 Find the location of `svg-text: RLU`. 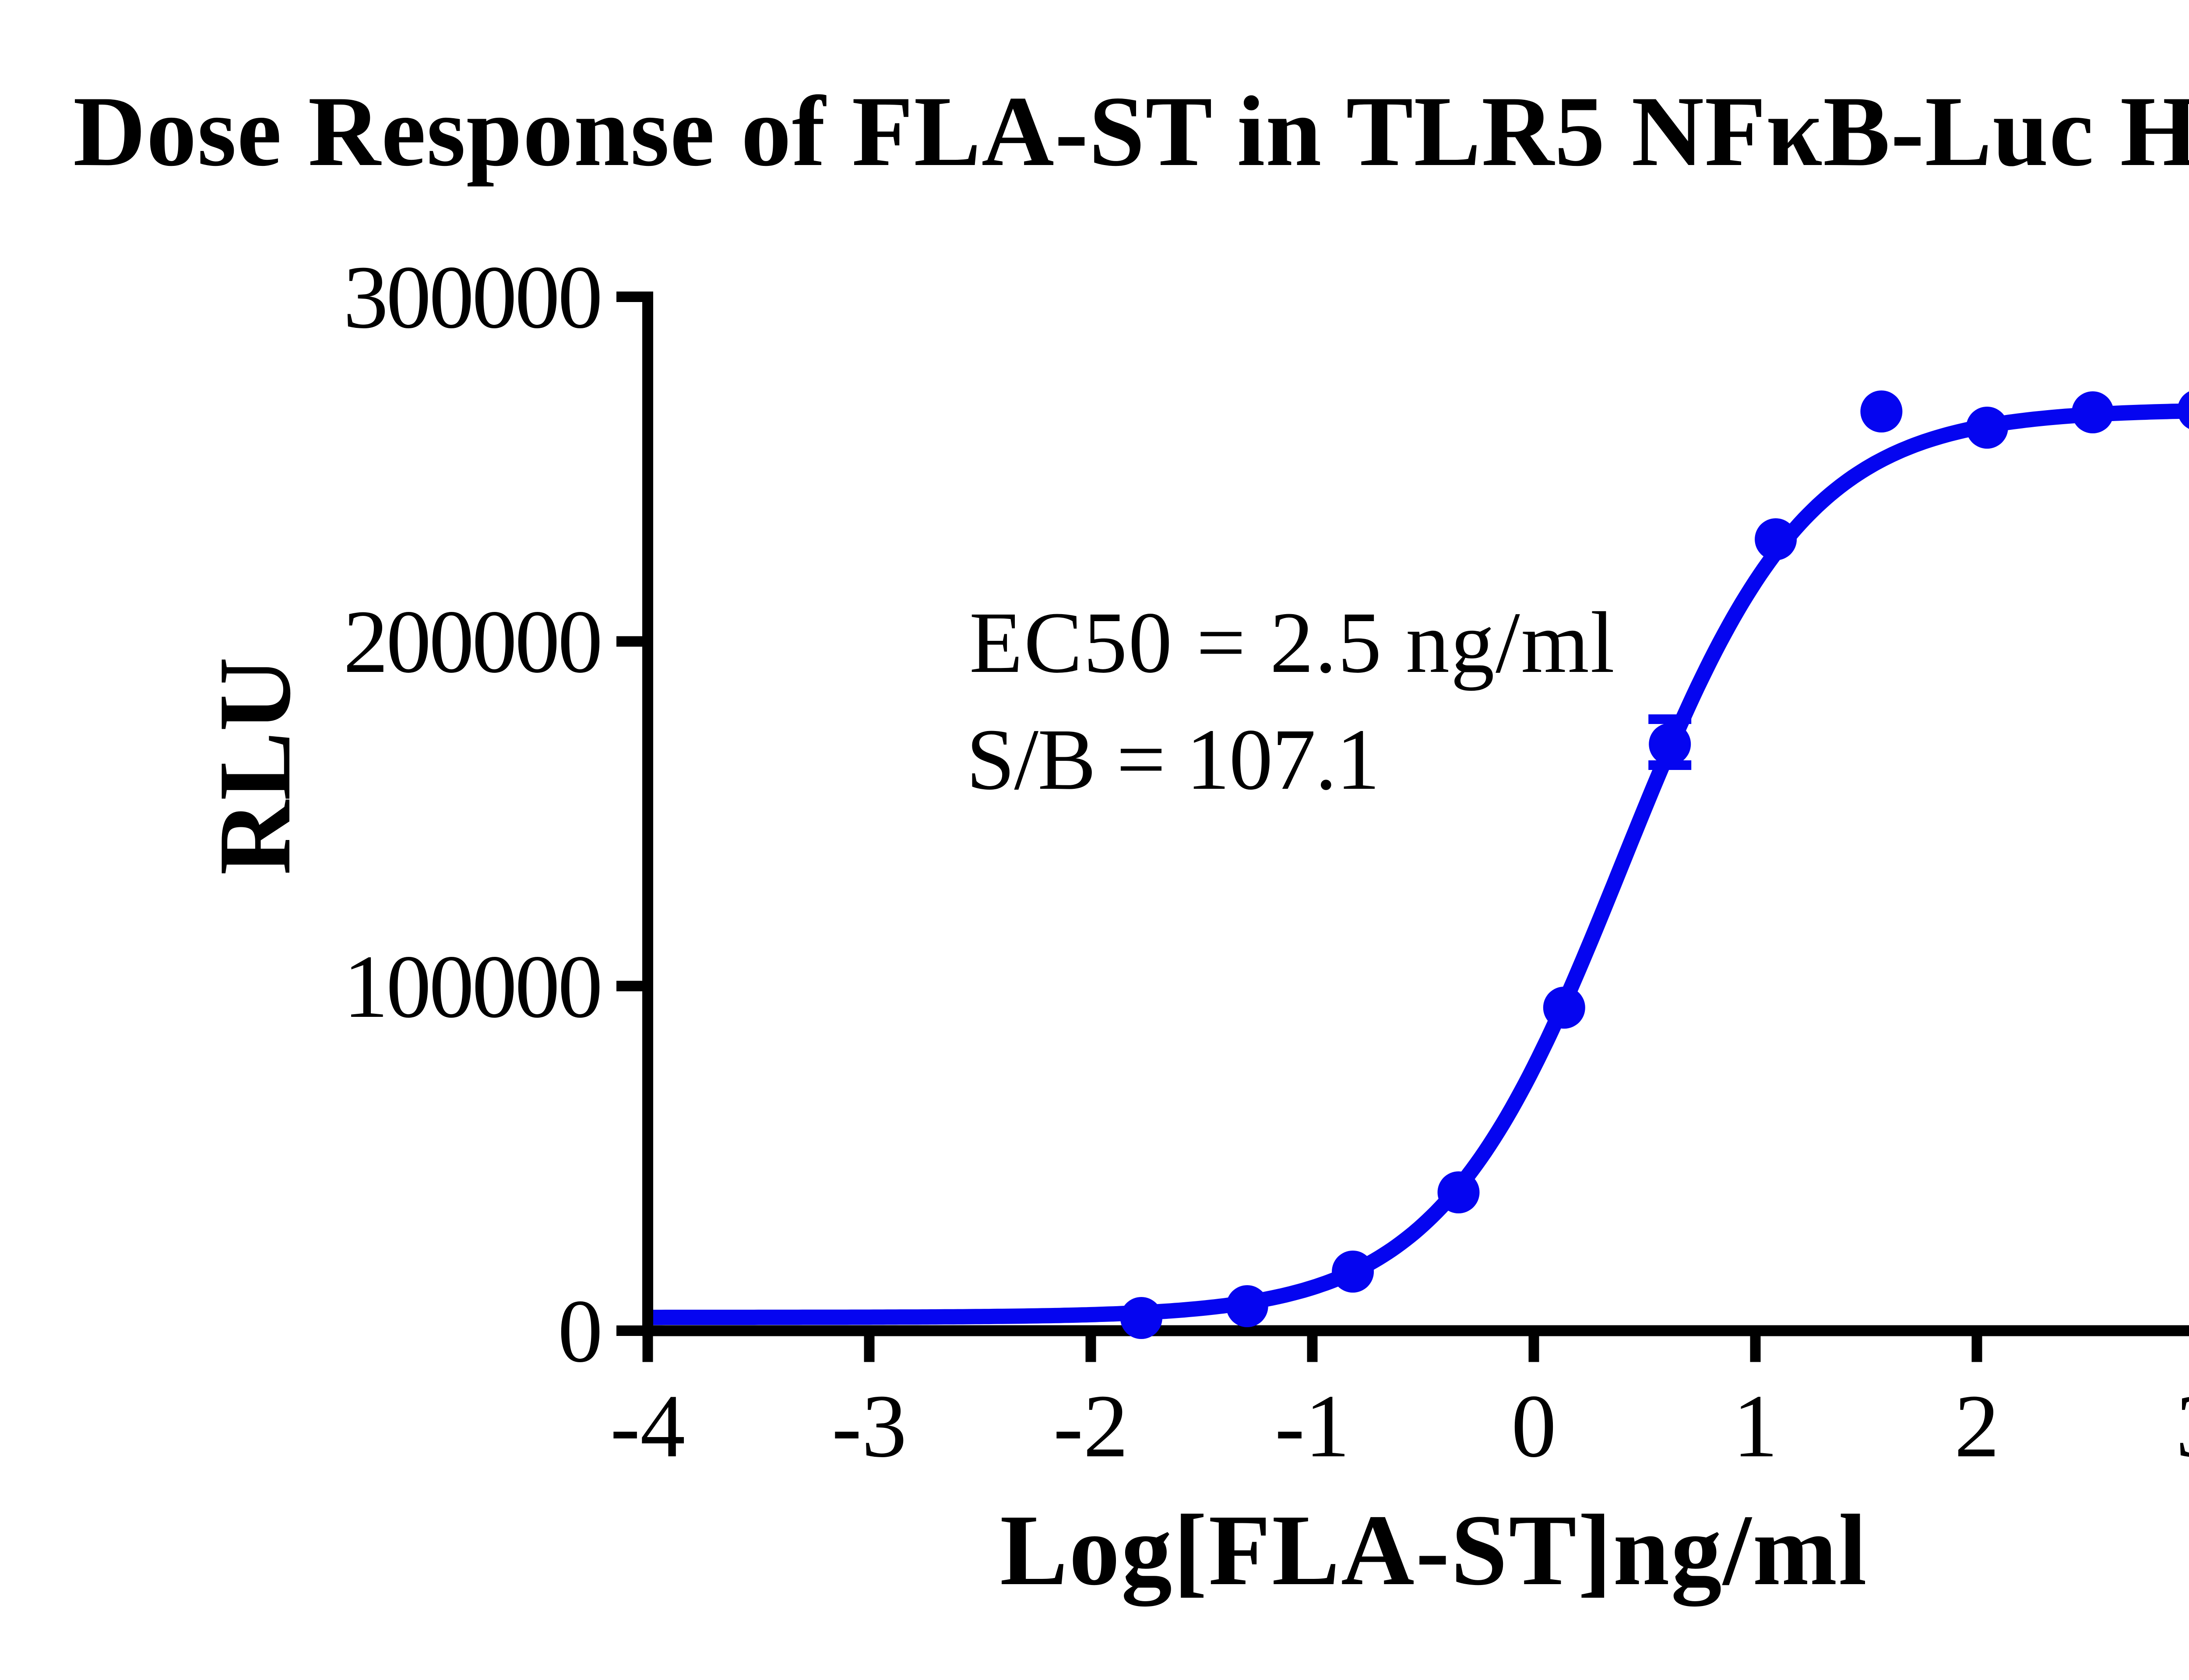

svg-text: RLU is located at coordinates (255, 766).